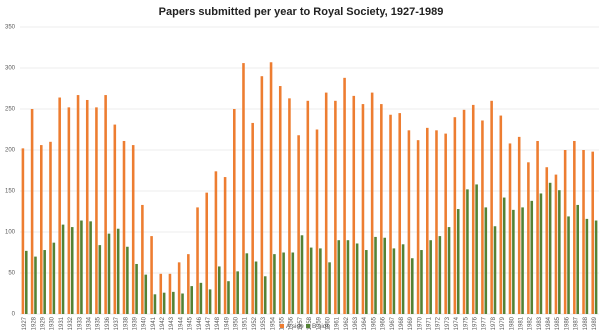  Describe the element at coordinates (126, 323) in the screenshot. I see `x-tick-label: 1938` at that location.